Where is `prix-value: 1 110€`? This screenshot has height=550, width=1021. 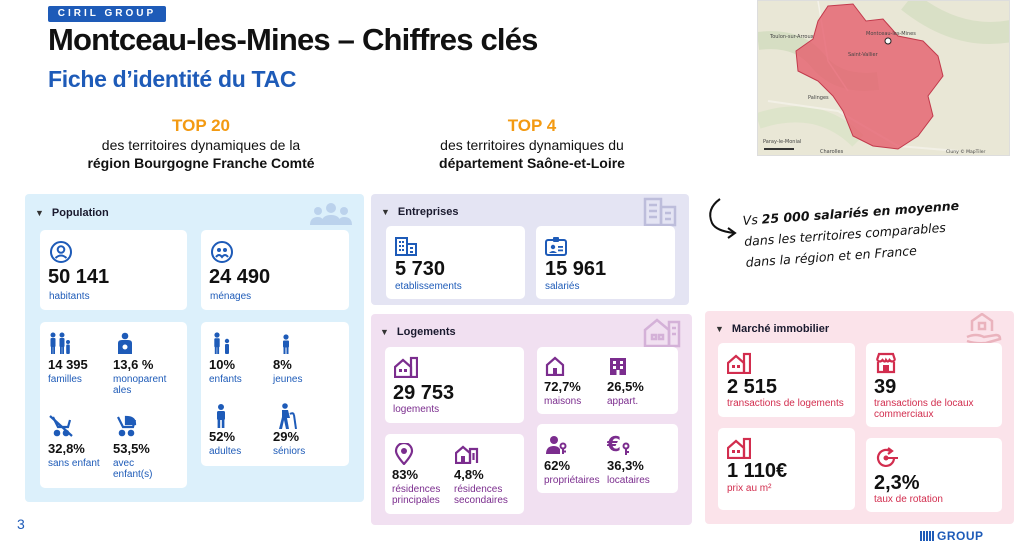
prix-value: 1 110€ is located at coordinates (757, 471).